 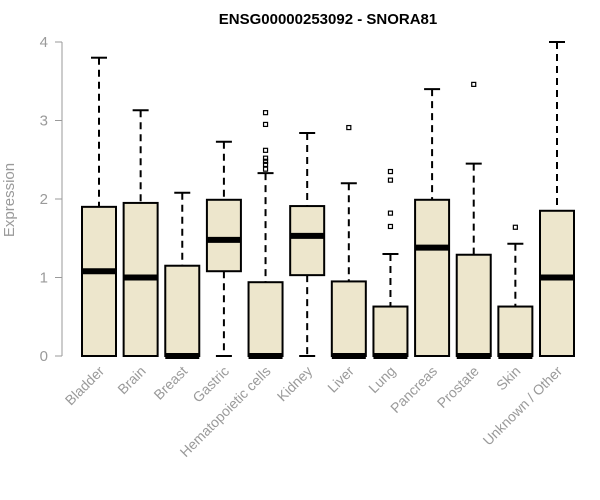 What do you see at coordinates (44, 121) in the screenshot?
I see `y-tick-label: 3` at bounding box center [44, 121].